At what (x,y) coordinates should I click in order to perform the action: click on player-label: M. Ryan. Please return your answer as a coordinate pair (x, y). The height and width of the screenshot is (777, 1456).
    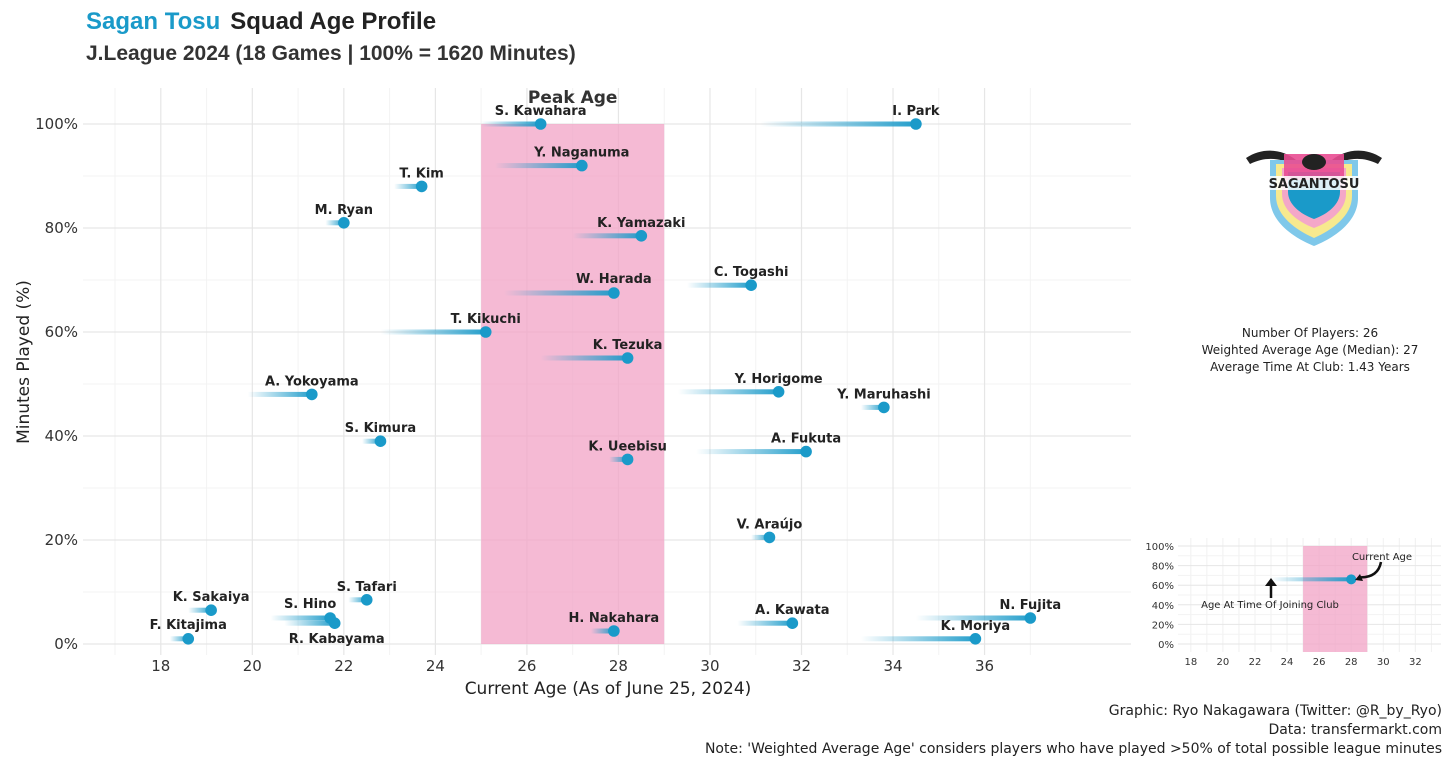
    Looking at the image, I should click on (344, 210).